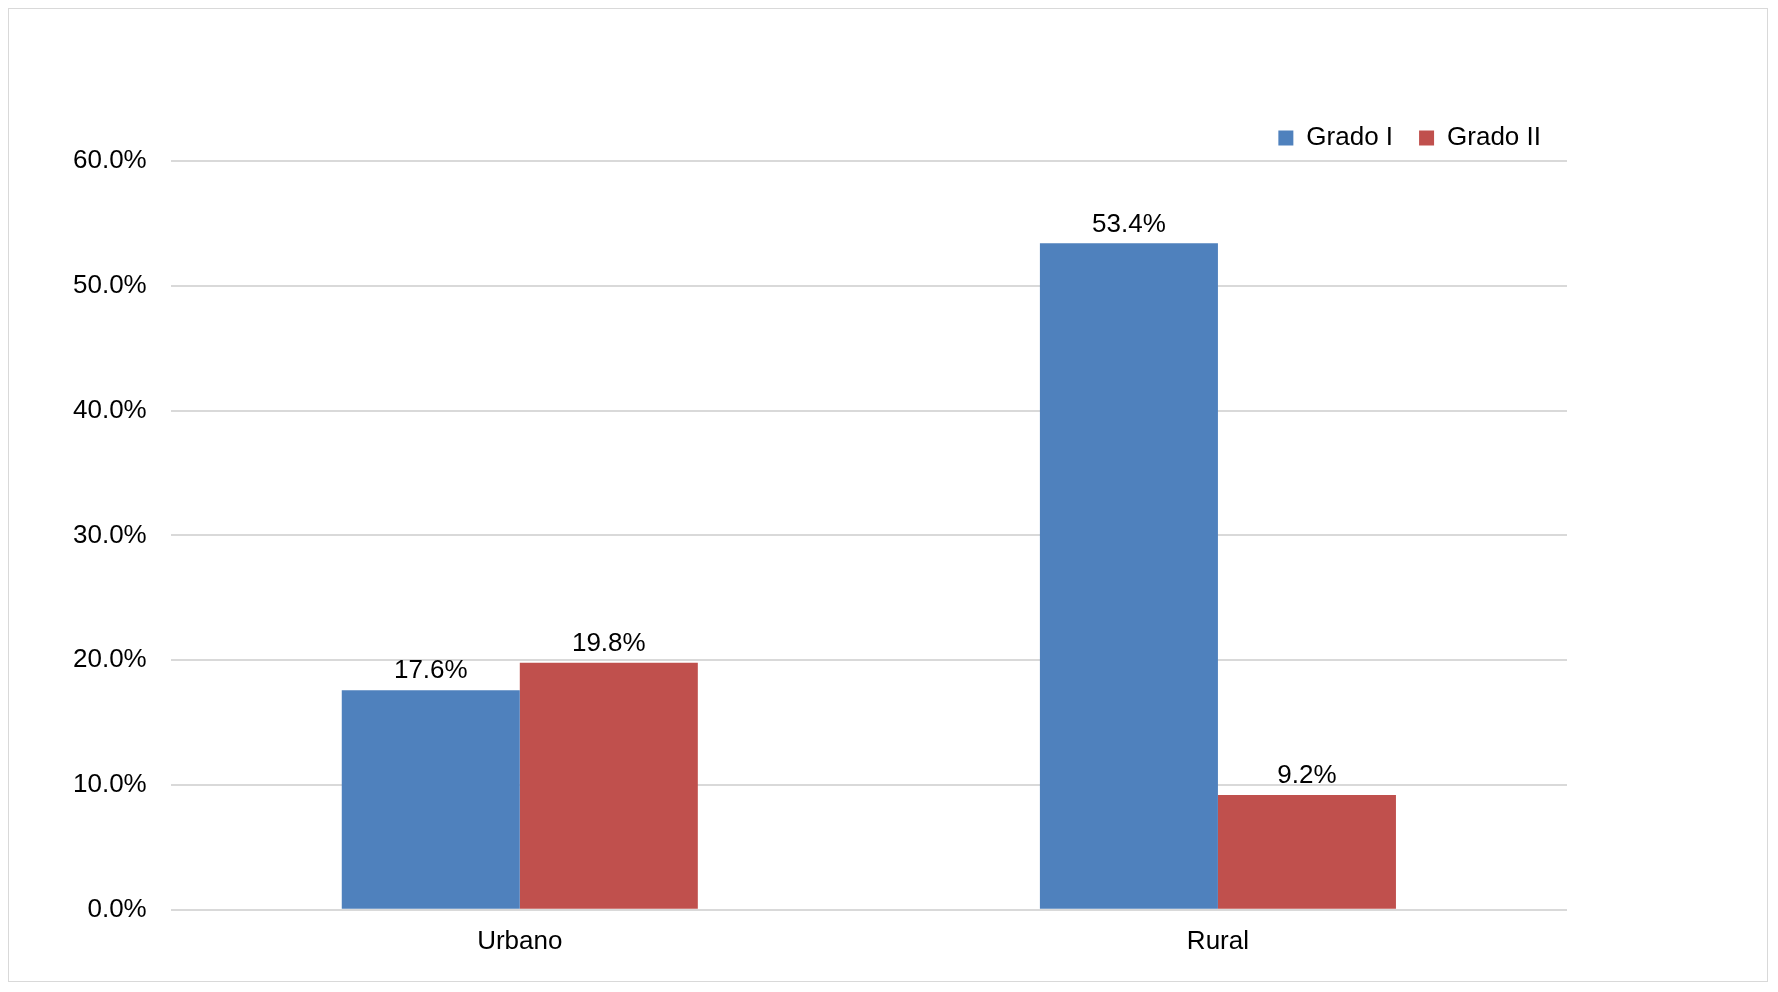  Describe the element at coordinates (109, 408) in the screenshot. I see `y-tick-label: 40.0%` at that location.